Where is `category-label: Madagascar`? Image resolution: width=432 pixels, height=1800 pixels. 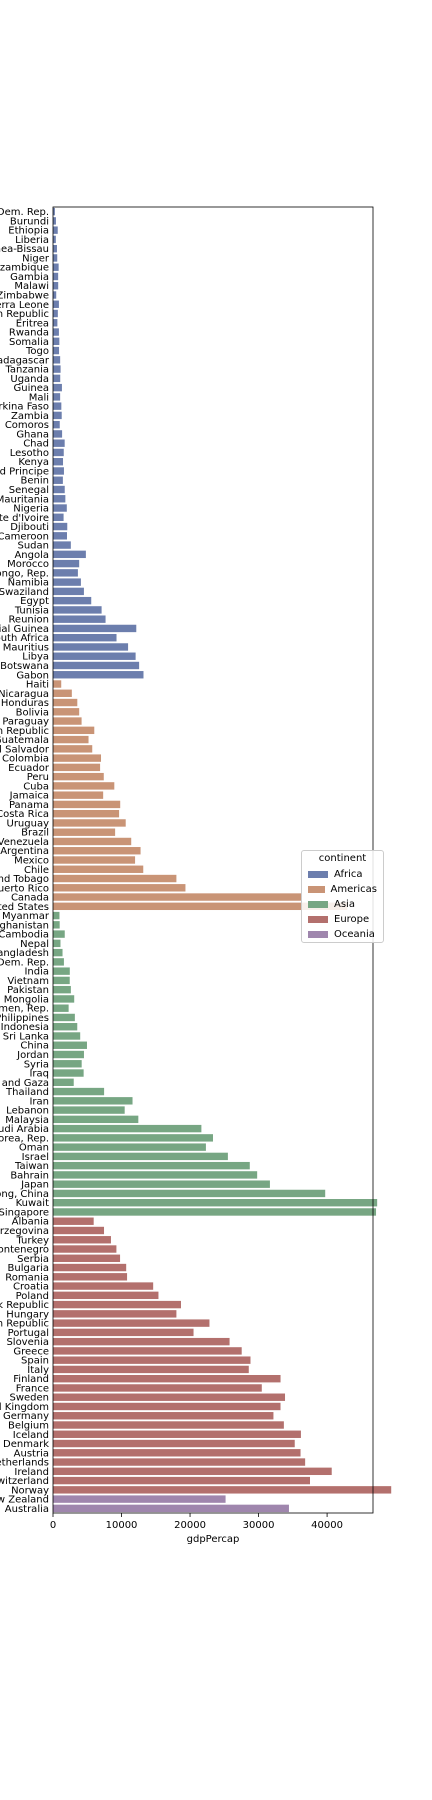 category-label: Madagascar is located at coordinates (25, 360).